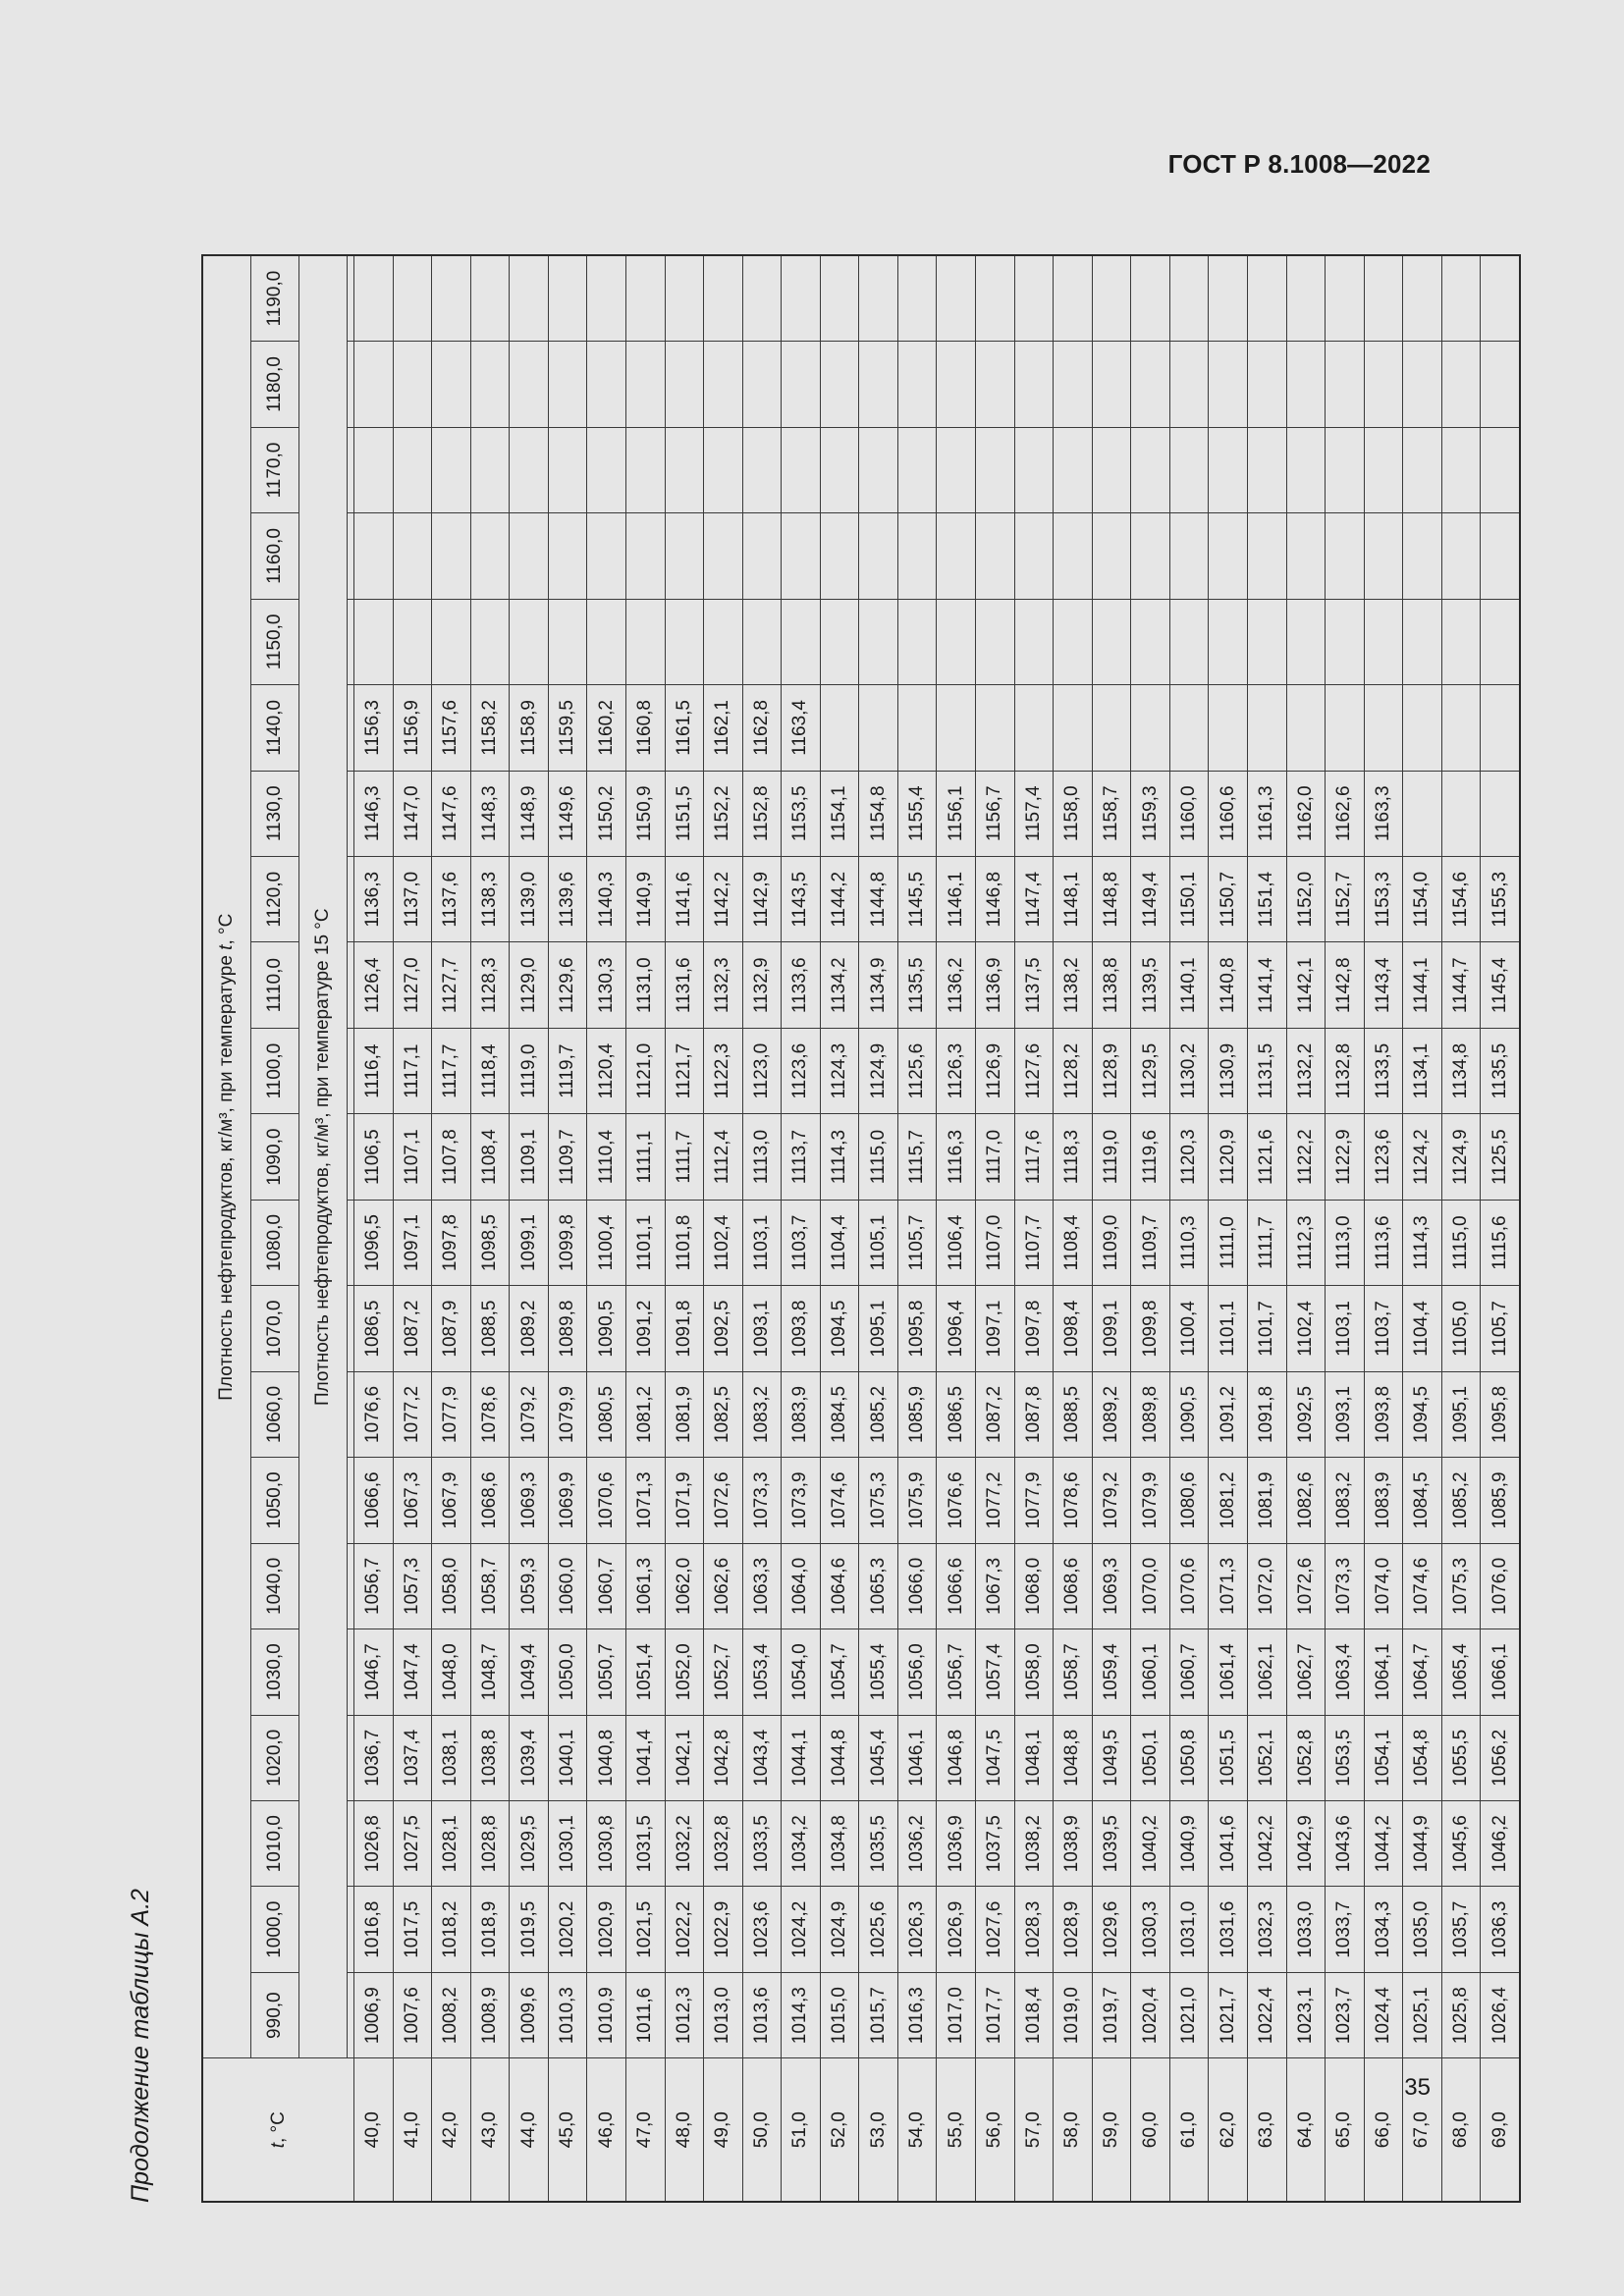  Describe the element at coordinates (451, 899) in the screenshot. I see `density-cell: 1137,6` at that location.